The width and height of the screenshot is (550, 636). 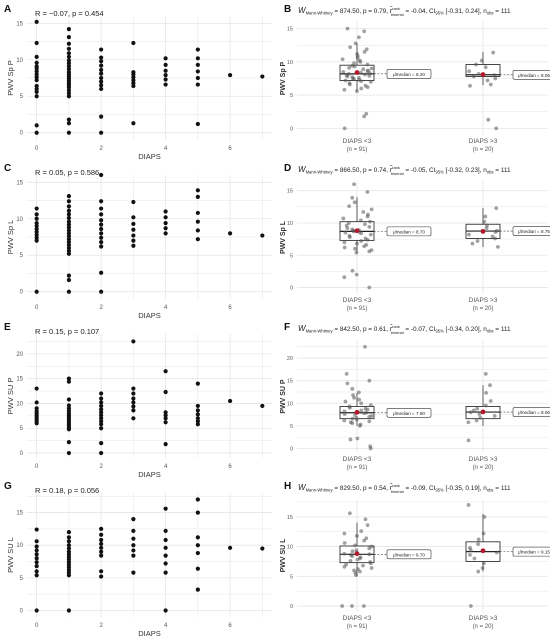 What do you see at coordinates (385, 247) in the screenshot?
I see `group-0: μ̂median = 8.70 DIAPS <3 (n = 91)` at bounding box center [385, 247].